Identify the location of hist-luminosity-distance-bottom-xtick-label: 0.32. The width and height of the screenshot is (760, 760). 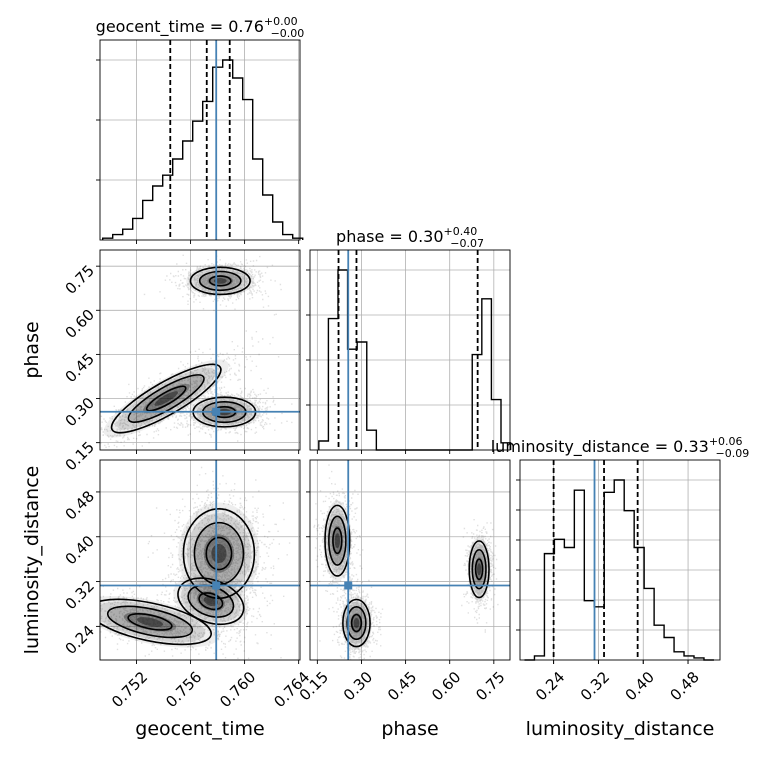
(595, 686).